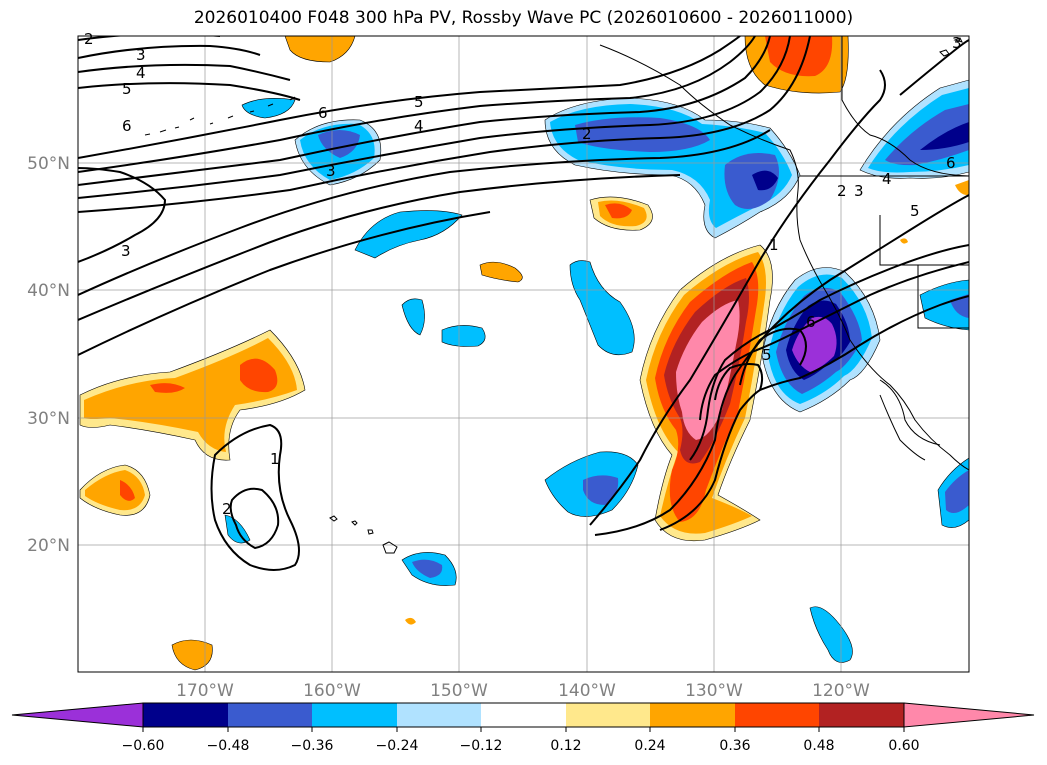 The image size is (1047, 765). What do you see at coordinates (205, 691) in the screenshot?
I see `lon-label: 170°W` at bounding box center [205, 691].